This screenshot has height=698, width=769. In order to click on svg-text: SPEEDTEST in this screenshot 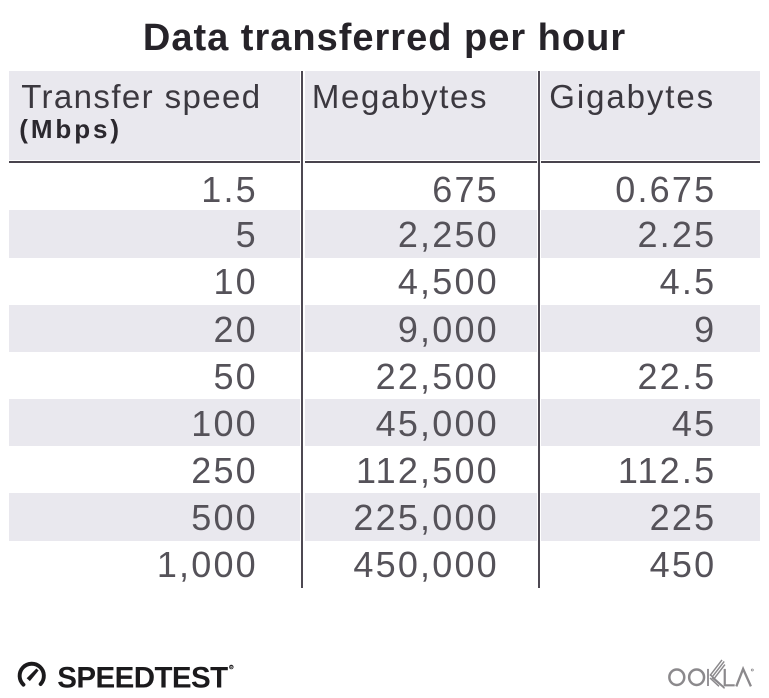, I will do `click(142, 677)`.